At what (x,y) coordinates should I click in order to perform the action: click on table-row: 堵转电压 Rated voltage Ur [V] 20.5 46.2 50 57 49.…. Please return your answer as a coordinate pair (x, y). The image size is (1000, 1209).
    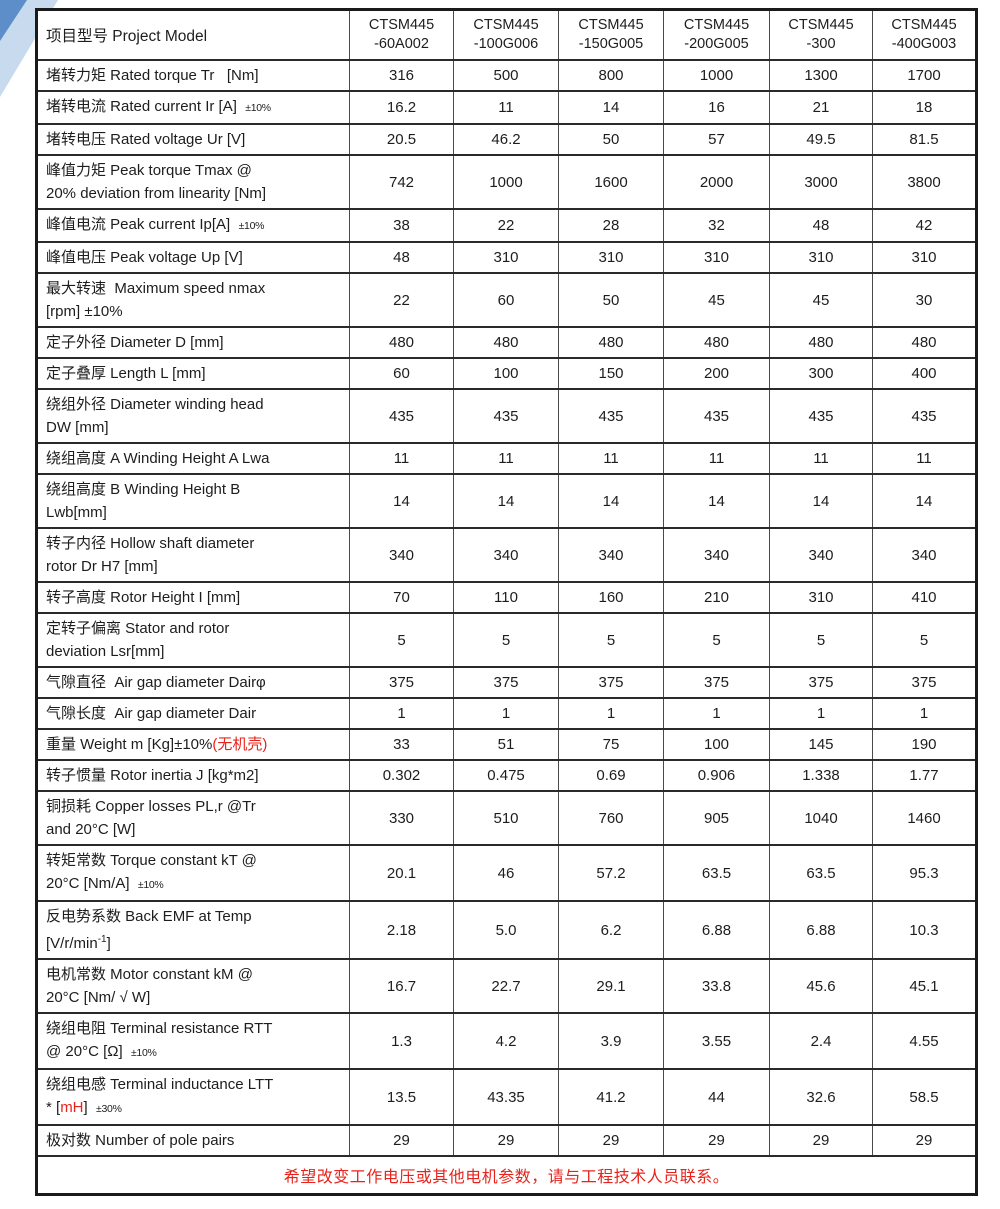
    Looking at the image, I should click on (506, 139).